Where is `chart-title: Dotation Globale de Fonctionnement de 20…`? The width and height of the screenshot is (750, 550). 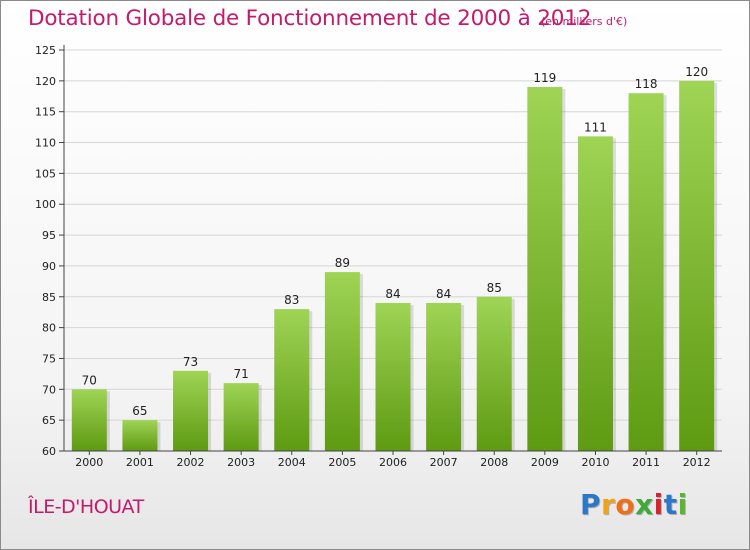 chart-title: Dotation Globale de Fonctionnement de 20… is located at coordinates (310, 18).